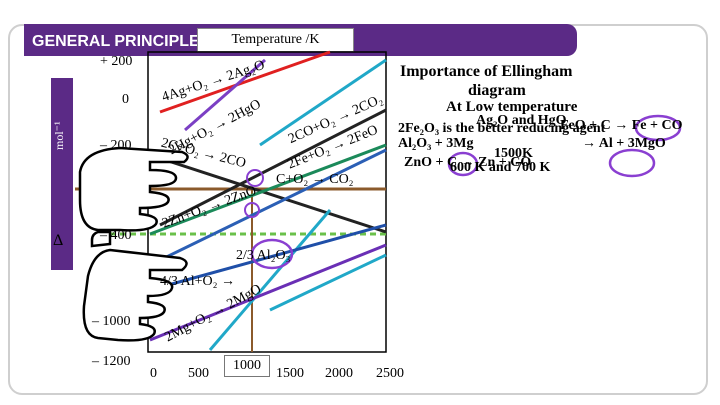 Image resolution: width=720 pixels, height=405 pixels. What do you see at coordinates (62, 174) in the screenshot?
I see `y-axis-band` at bounding box center [62, 174].